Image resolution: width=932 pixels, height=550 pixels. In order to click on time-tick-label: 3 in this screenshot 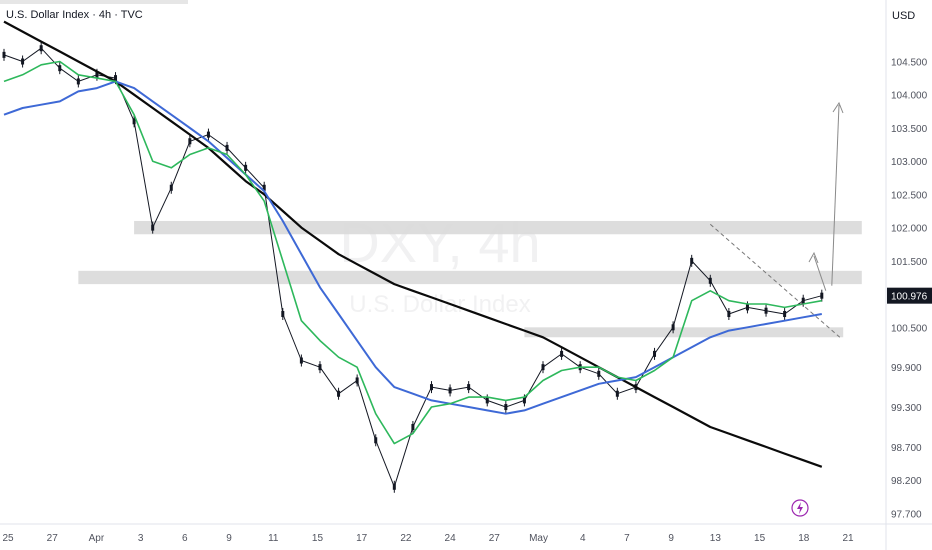, I will do `click(141, 538)`.